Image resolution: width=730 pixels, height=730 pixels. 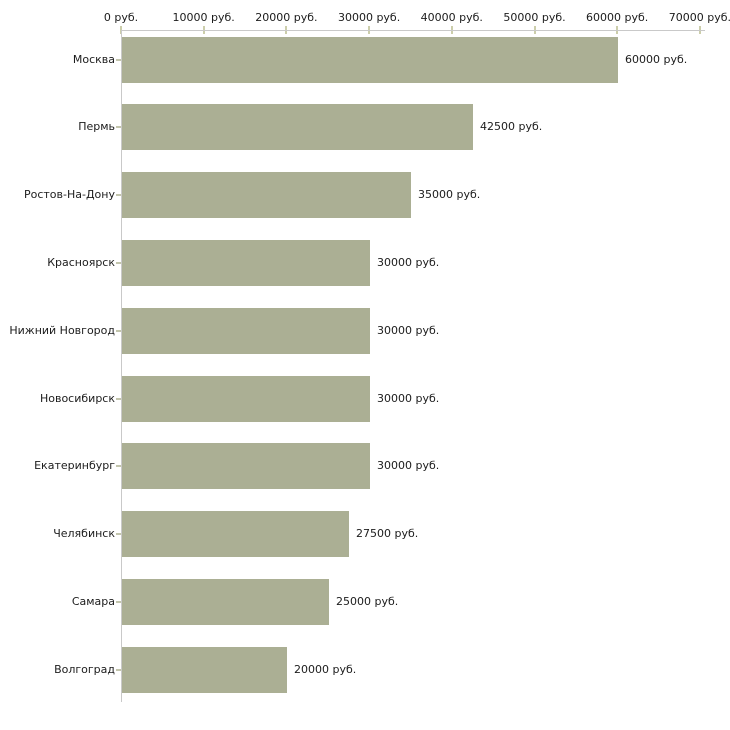 What do you see at coordinates (84, 669) in the screenshot?
I see `category-label: Волгоград` at bounding box center [84, 669].